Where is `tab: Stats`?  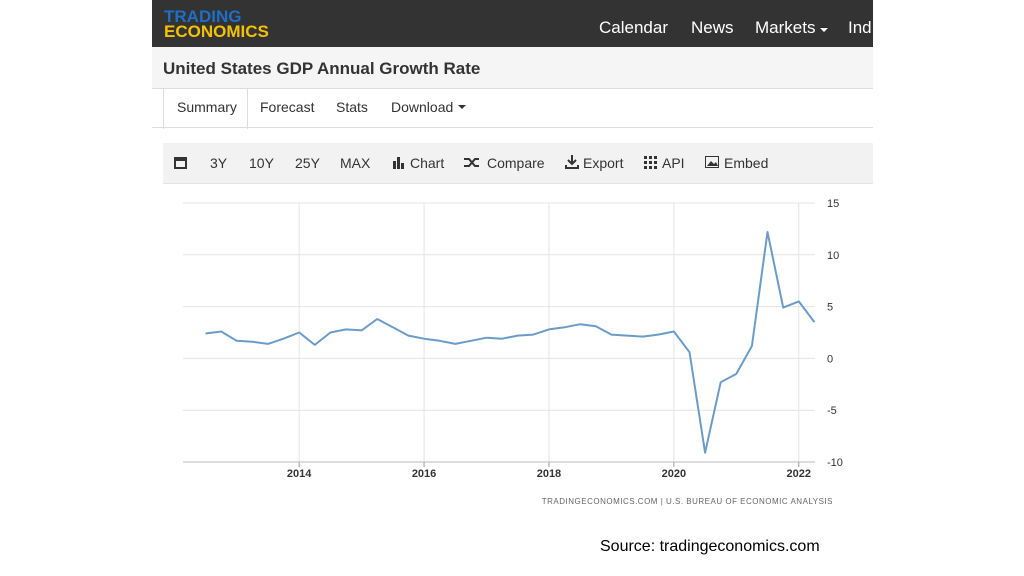 tab: Stats is located at coordinates (352, 107).